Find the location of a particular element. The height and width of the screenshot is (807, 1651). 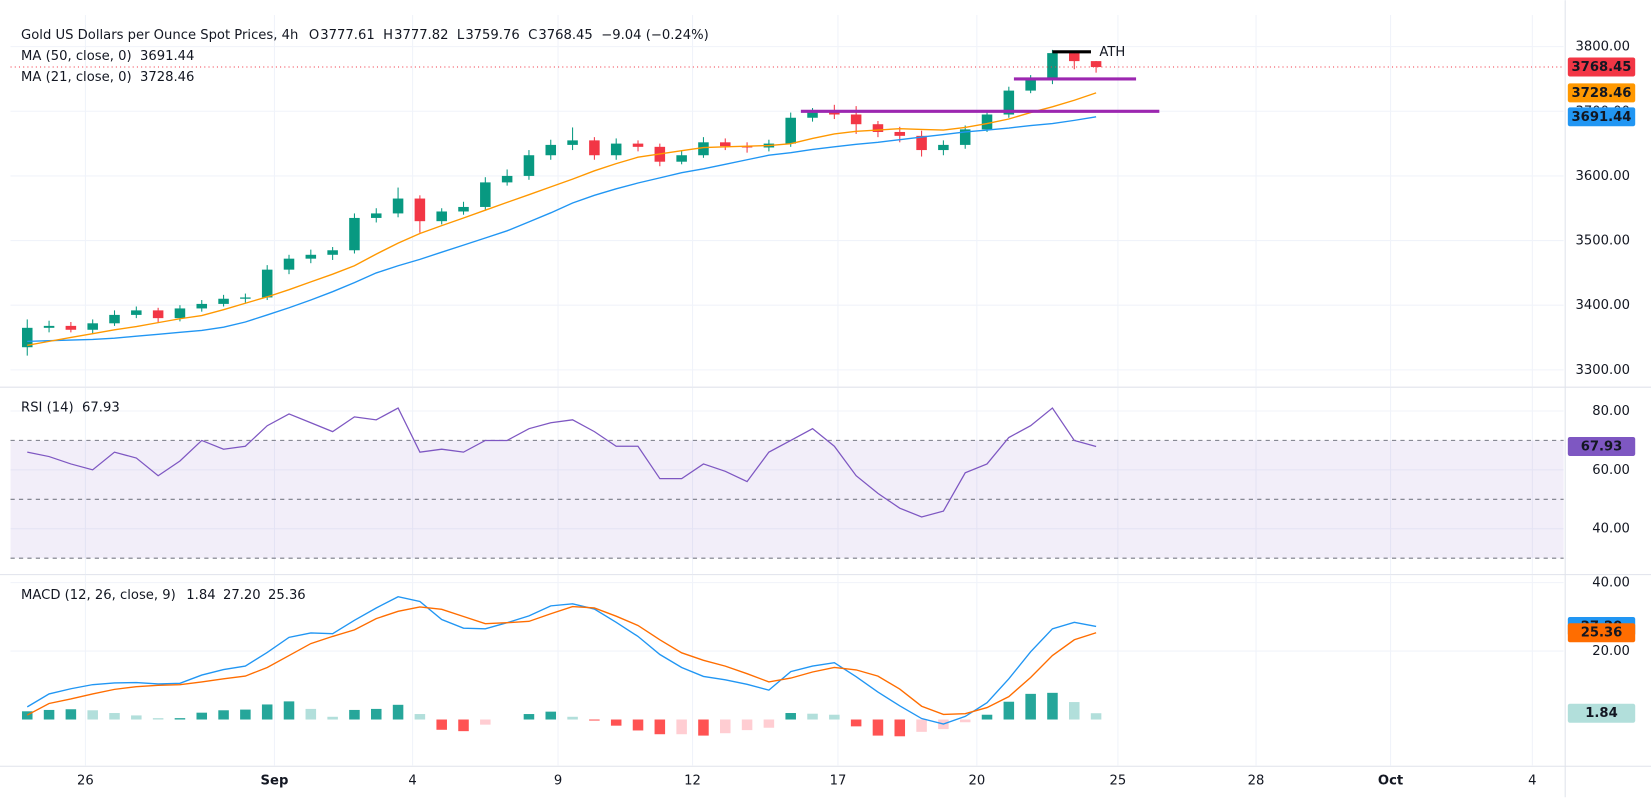

y-tick-label: 60.00 is located at coordinates (1611, 470).